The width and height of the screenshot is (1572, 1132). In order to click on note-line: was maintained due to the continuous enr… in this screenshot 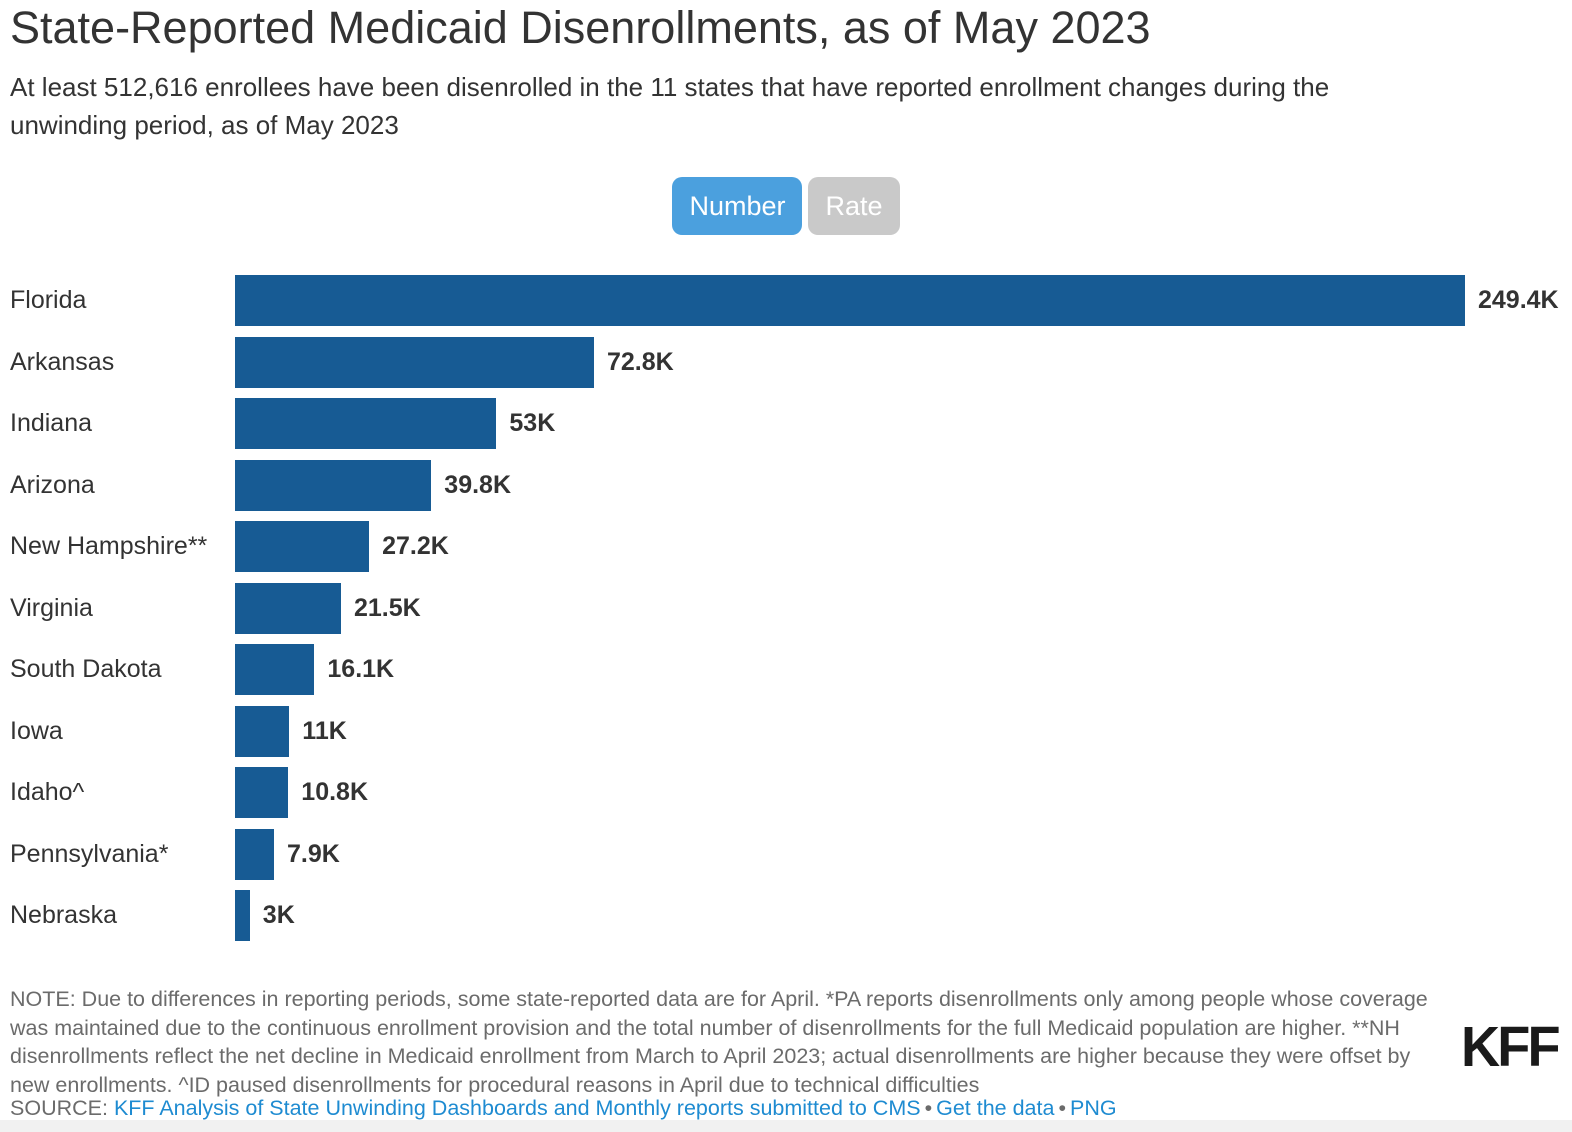, I will do `click(705, 1027)`.